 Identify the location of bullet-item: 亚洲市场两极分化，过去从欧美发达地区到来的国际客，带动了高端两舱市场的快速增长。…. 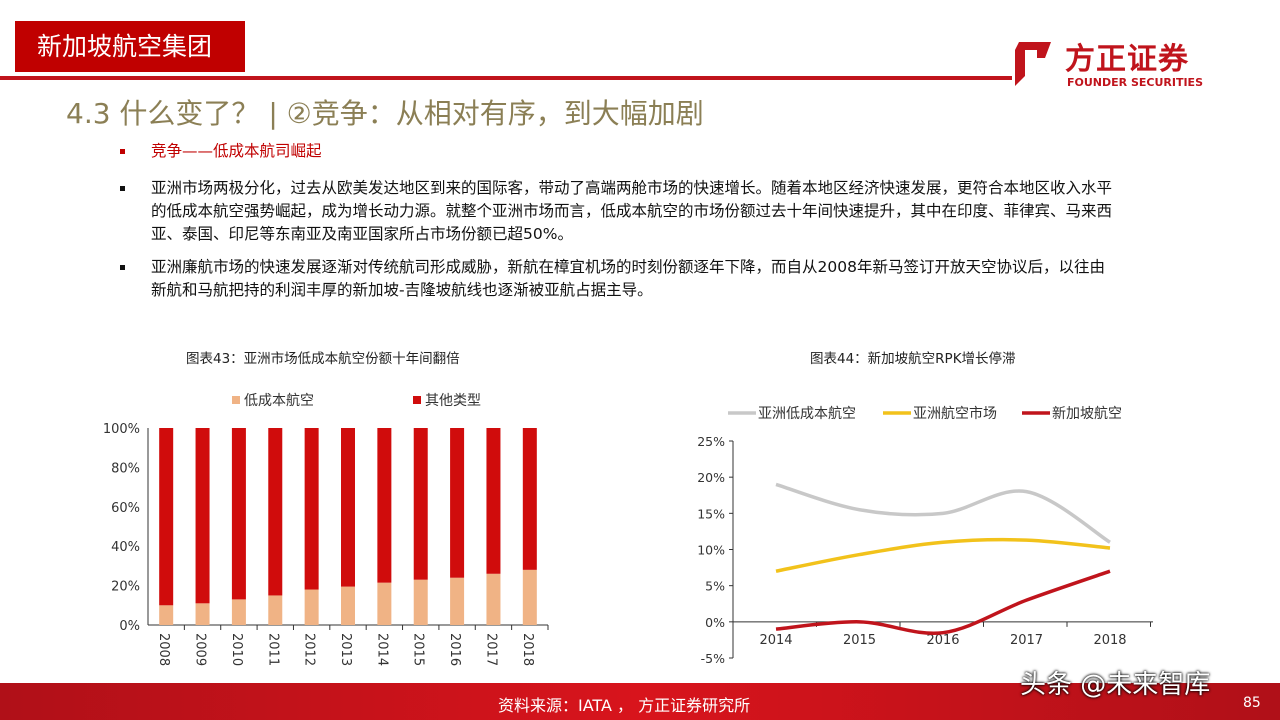
(620, 211).